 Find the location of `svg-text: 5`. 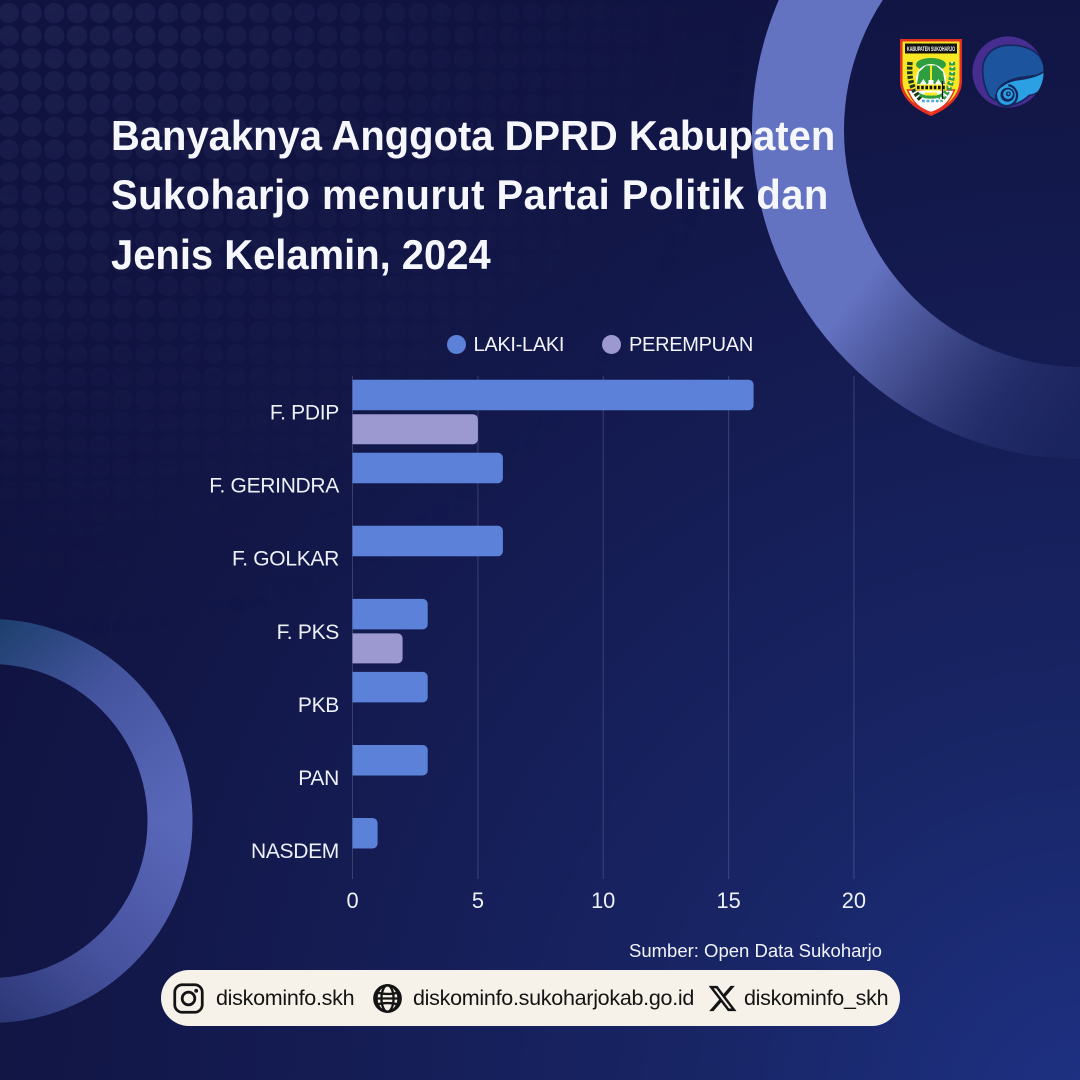

svg-text: 5 is located at coordinates (478, 900).